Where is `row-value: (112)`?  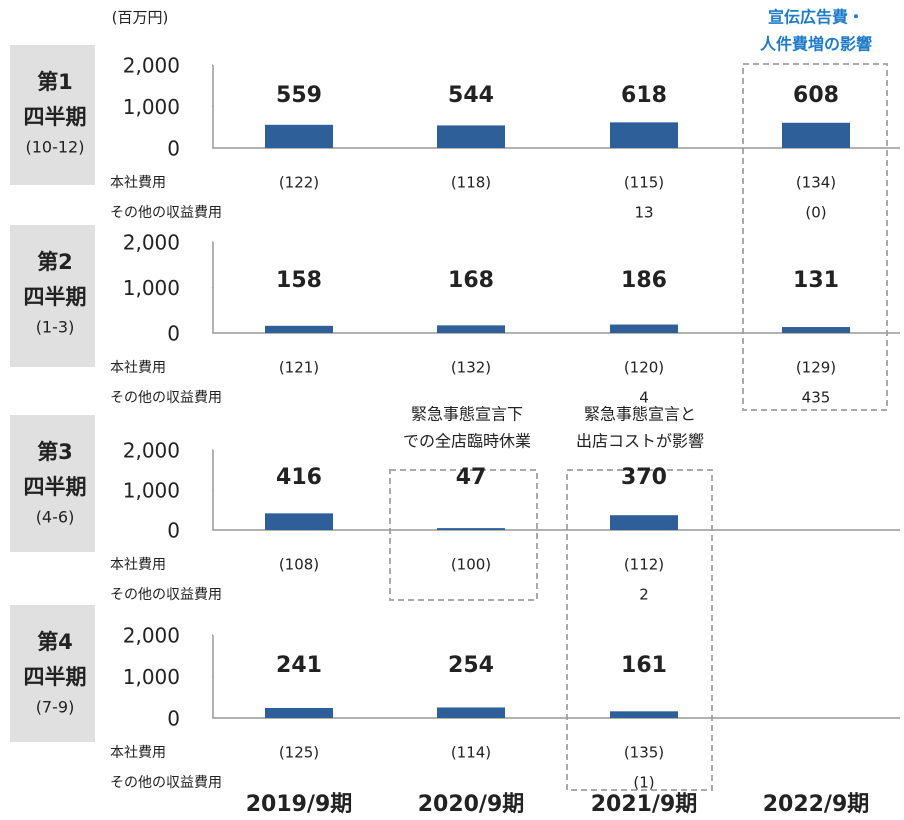 row-value: (112) is located at coordinates (644, 565).